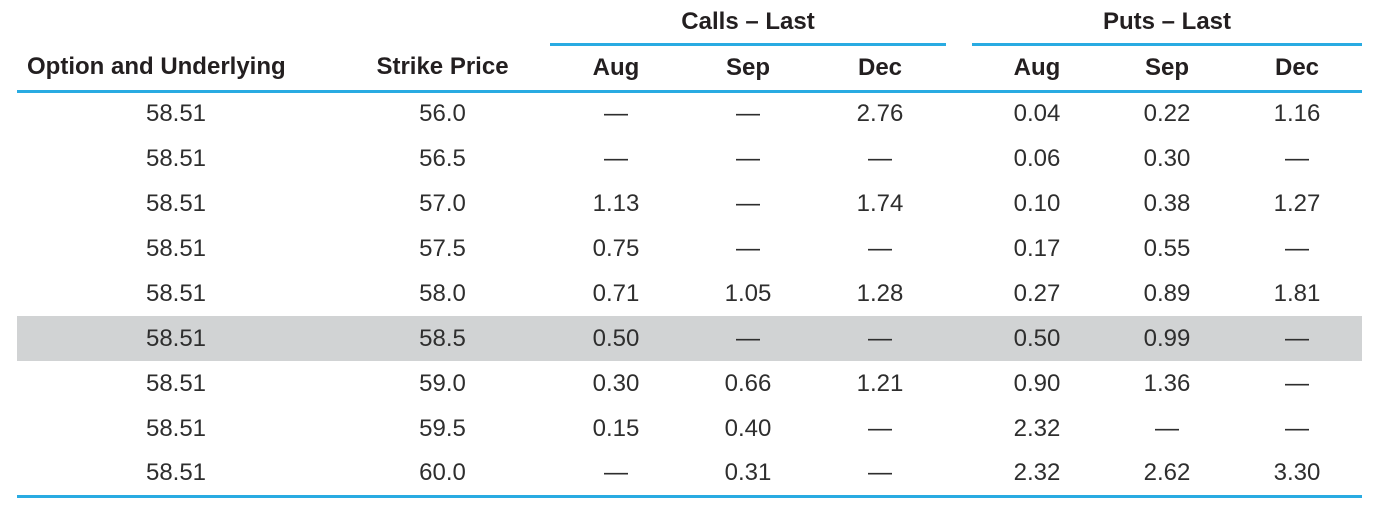 This screenshot has height=509, width=1379. Describe the element at coordinates (442, 68) in the screenshot. I see `header-strike-price: Strike Price` at that location.